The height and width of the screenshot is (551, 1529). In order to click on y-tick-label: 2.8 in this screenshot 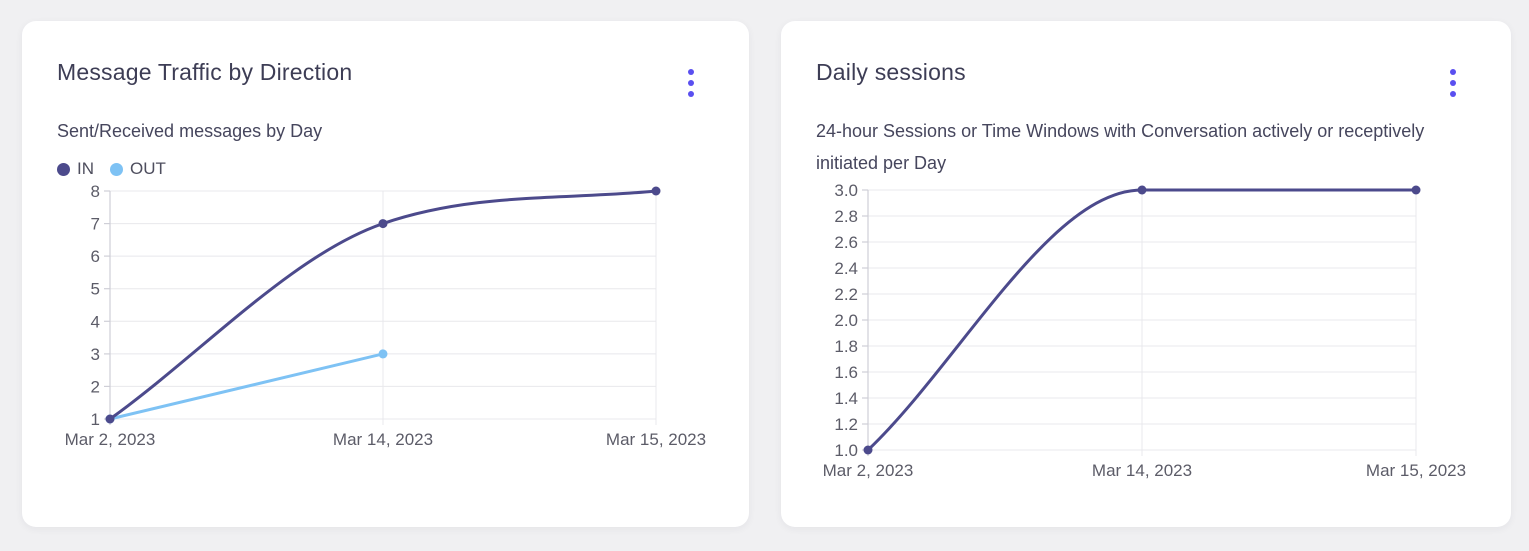, I will do `click(846, 216)`.